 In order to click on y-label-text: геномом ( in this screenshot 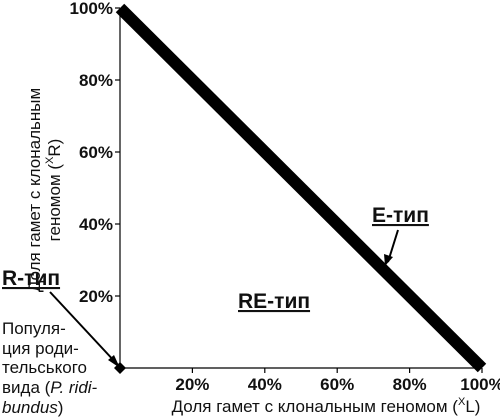, I will do `click(54, 203)`.